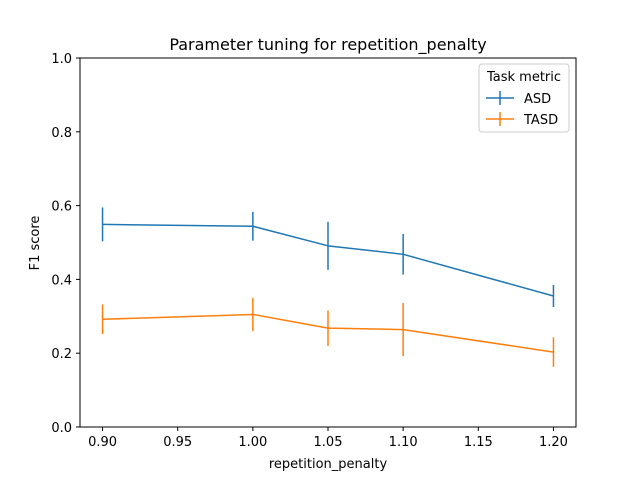  Describe the element at coordinates (35, 243) in the screenshot. I see `y-axis-label: F1 score` at that location.